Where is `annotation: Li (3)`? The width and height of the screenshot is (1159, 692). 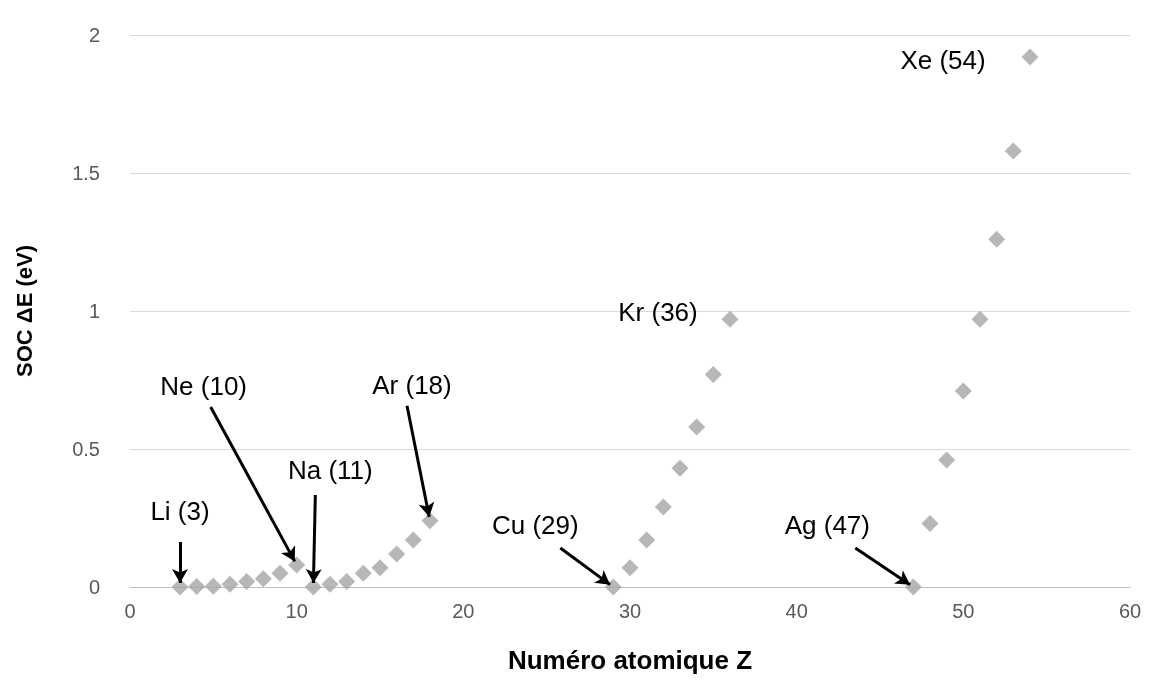 annotation: Li (3) is located at coordinates (180, 511).